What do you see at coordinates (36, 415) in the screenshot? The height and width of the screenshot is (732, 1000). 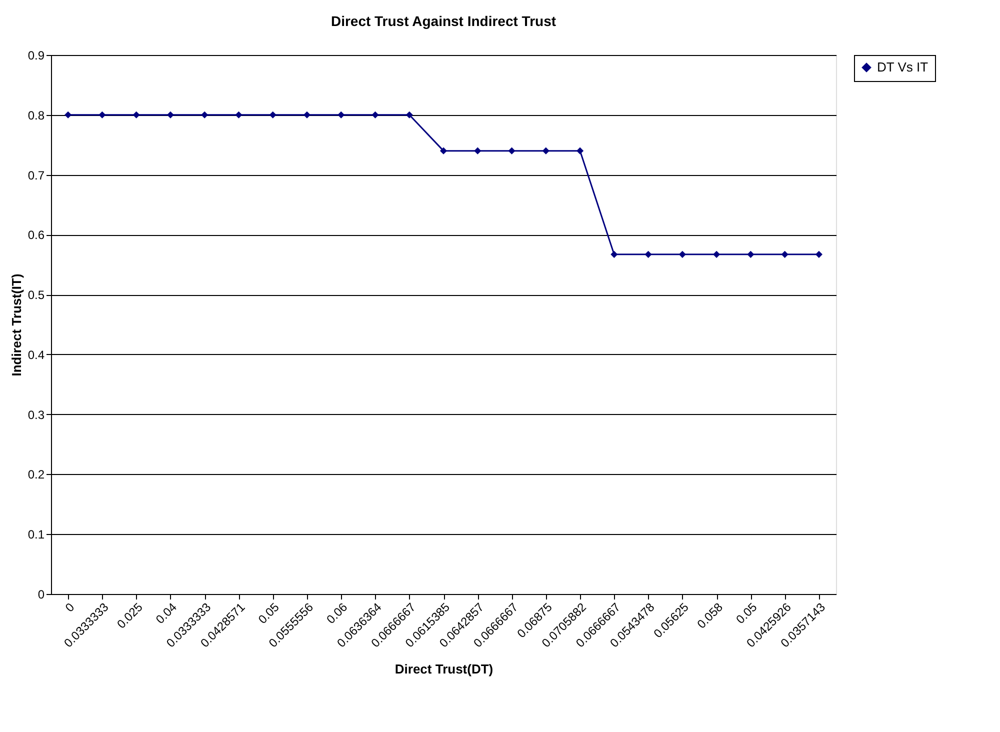 I see `y-tick-label: 0.3` at bounding box center [36, 415].